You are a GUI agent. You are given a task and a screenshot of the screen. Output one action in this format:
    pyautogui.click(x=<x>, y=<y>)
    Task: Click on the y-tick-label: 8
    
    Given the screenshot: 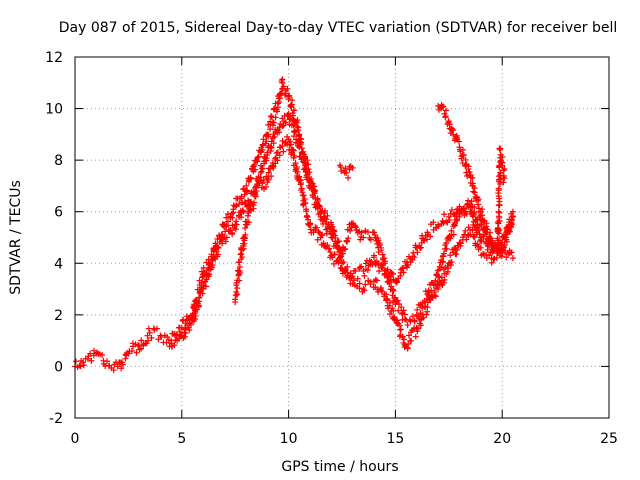 What is the action you would take?
    pyautogui.click(x=58, y=161)
    